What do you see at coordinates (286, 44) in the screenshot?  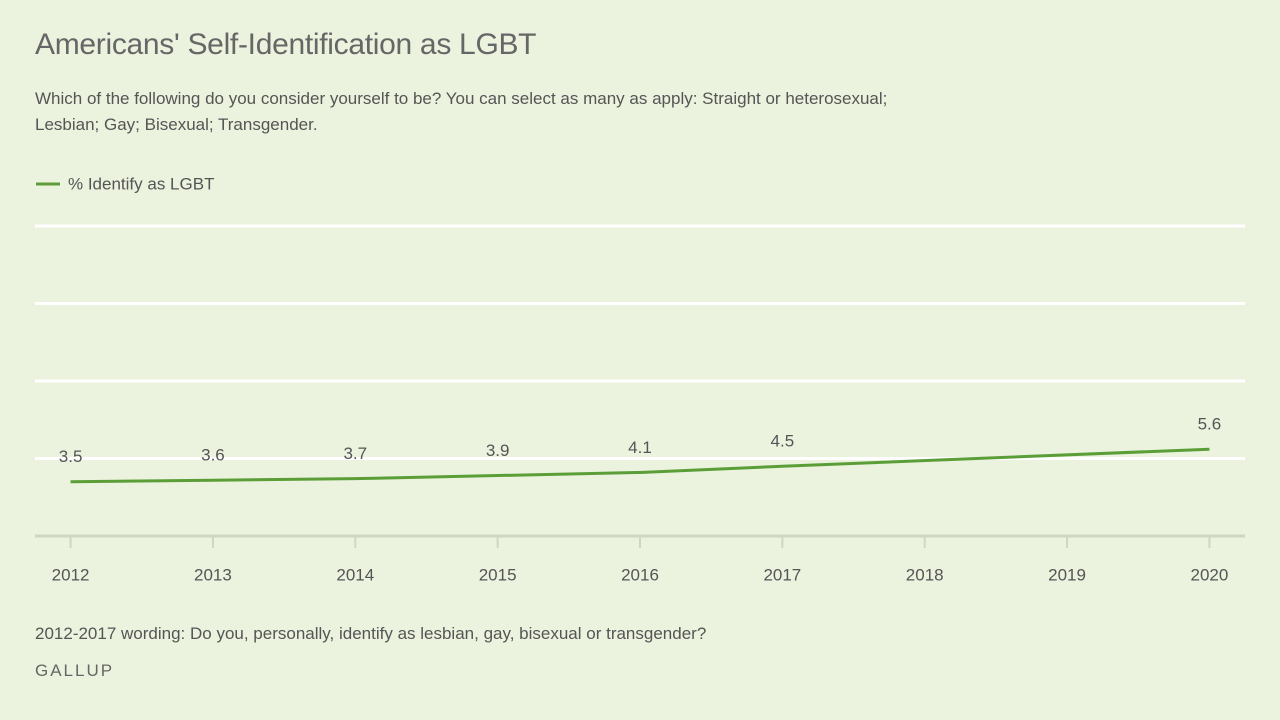 I see `chart-title: Americans' Self-Identification as LGBT` at bounding box center [286, 44].